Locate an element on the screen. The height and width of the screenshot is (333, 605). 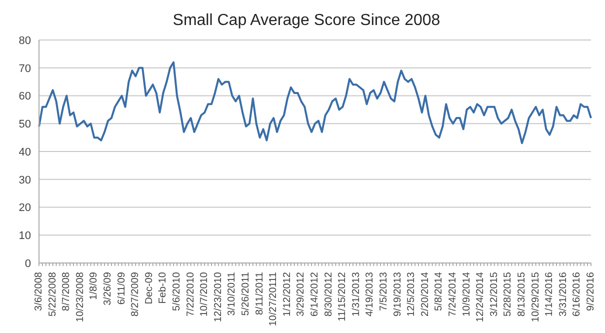
chart-title: Small Cap Average Score Since 2008 is located at coordinates (307, 21).